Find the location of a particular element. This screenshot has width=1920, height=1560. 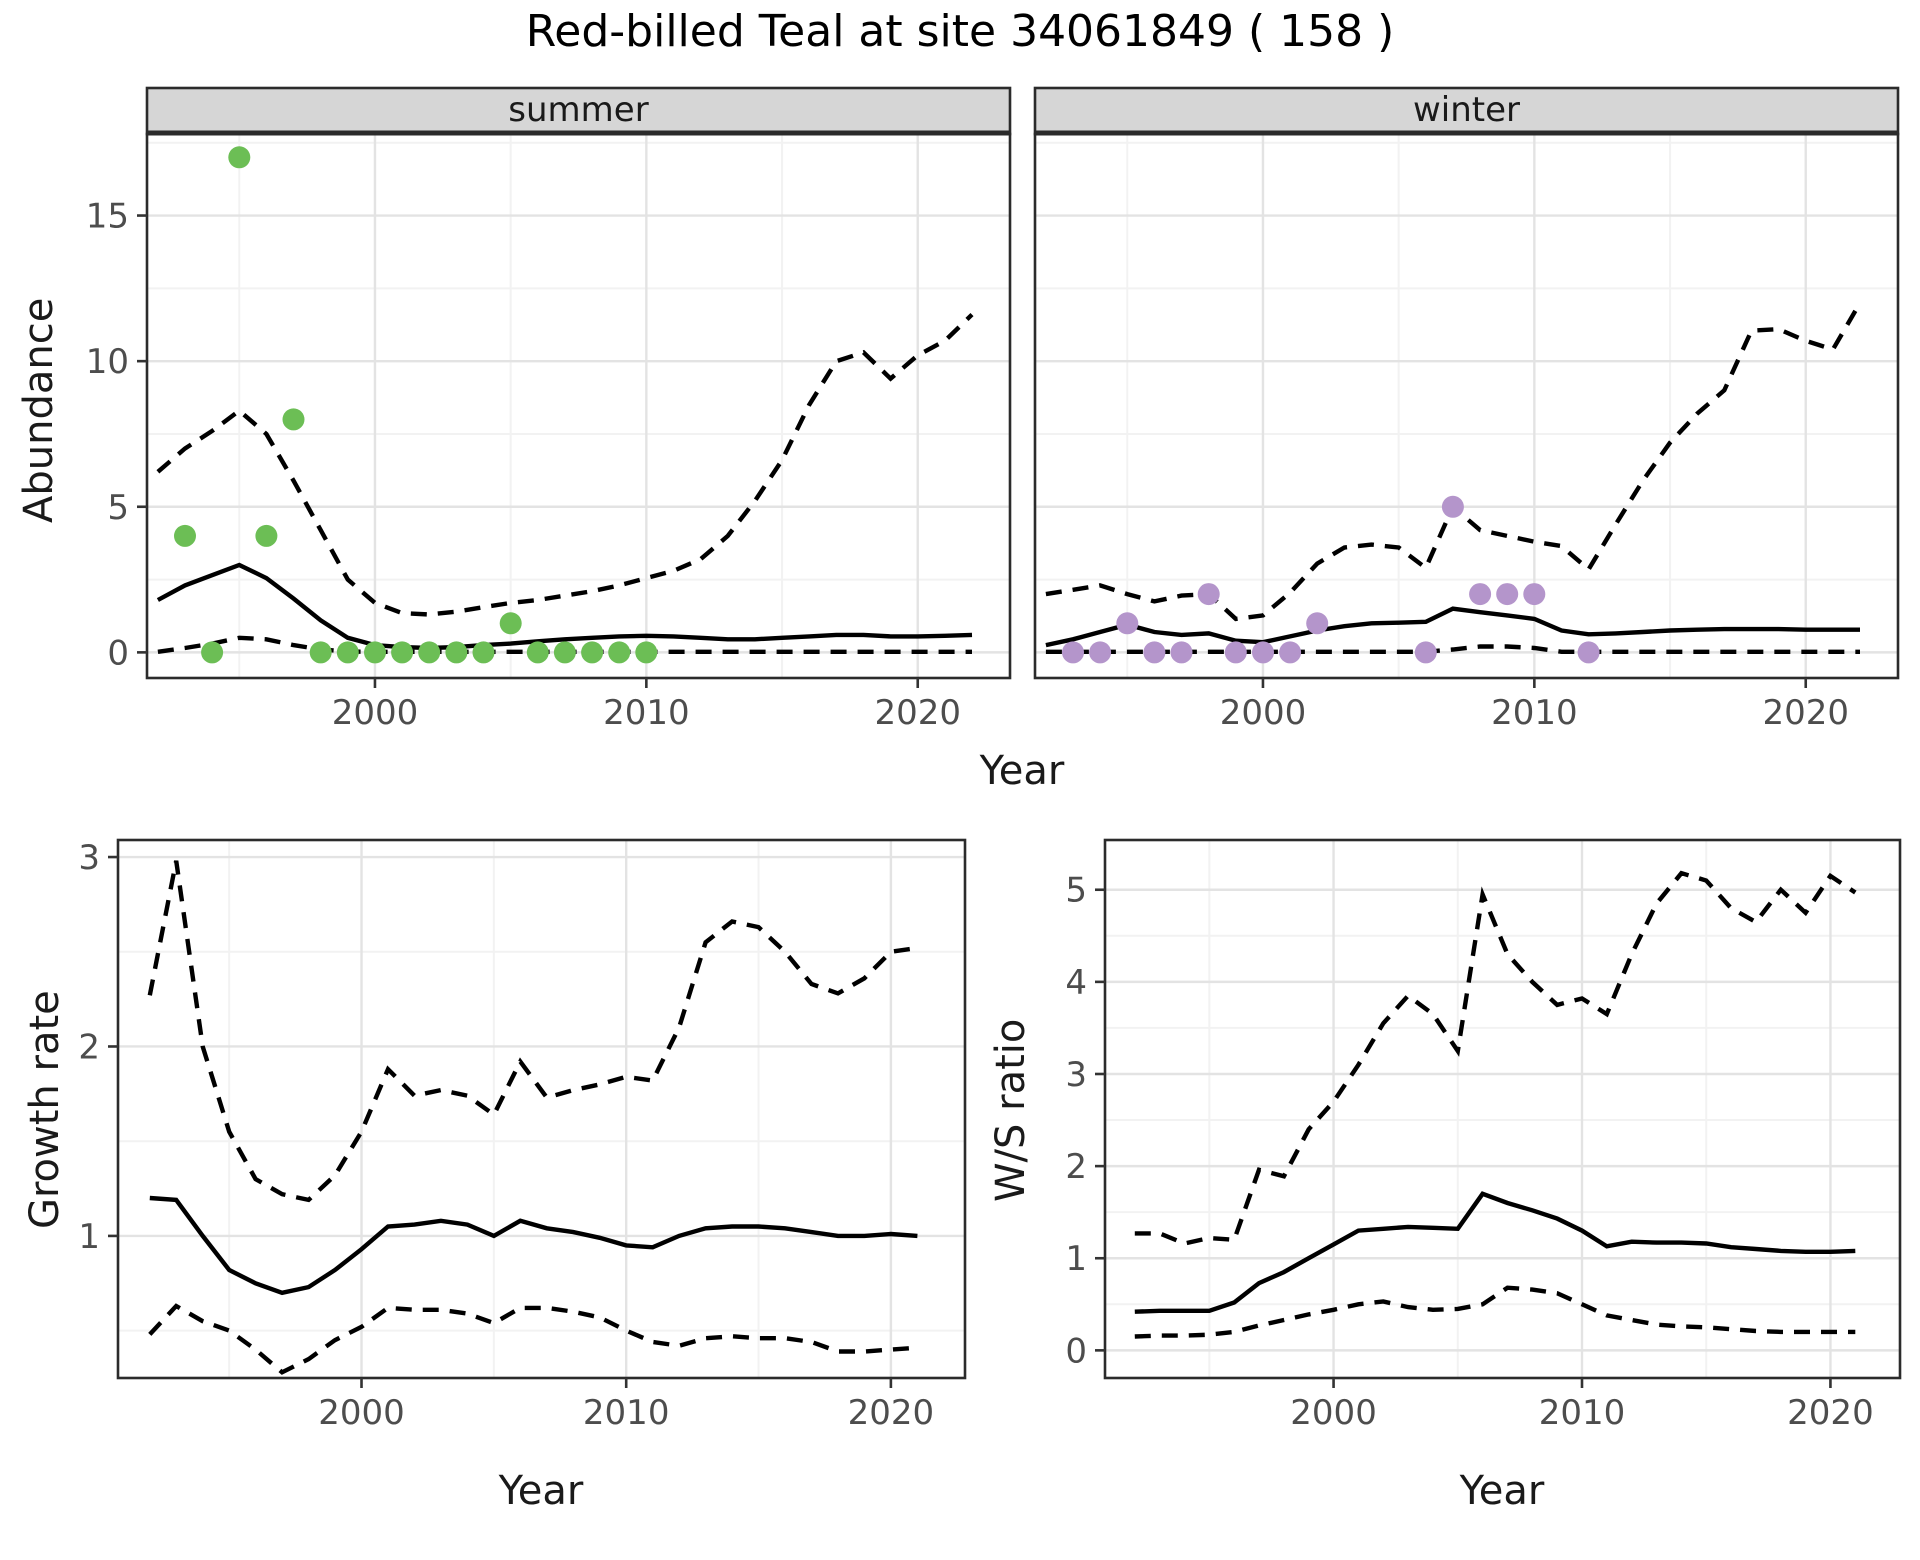

facet-strip-label: winter is located at coordinates (1466, 110).